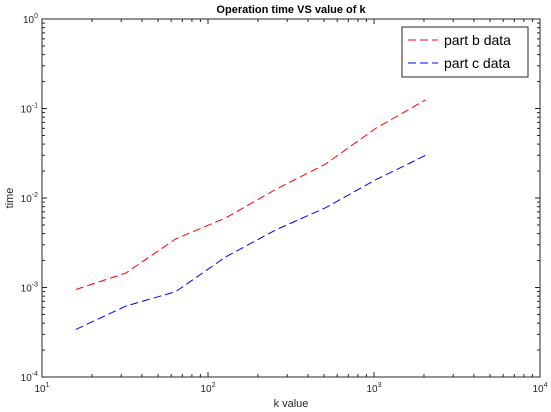 This screenshot has height=412, width=551. I want to click on chart-title: Operation time VS value of k, so click(291, 10).